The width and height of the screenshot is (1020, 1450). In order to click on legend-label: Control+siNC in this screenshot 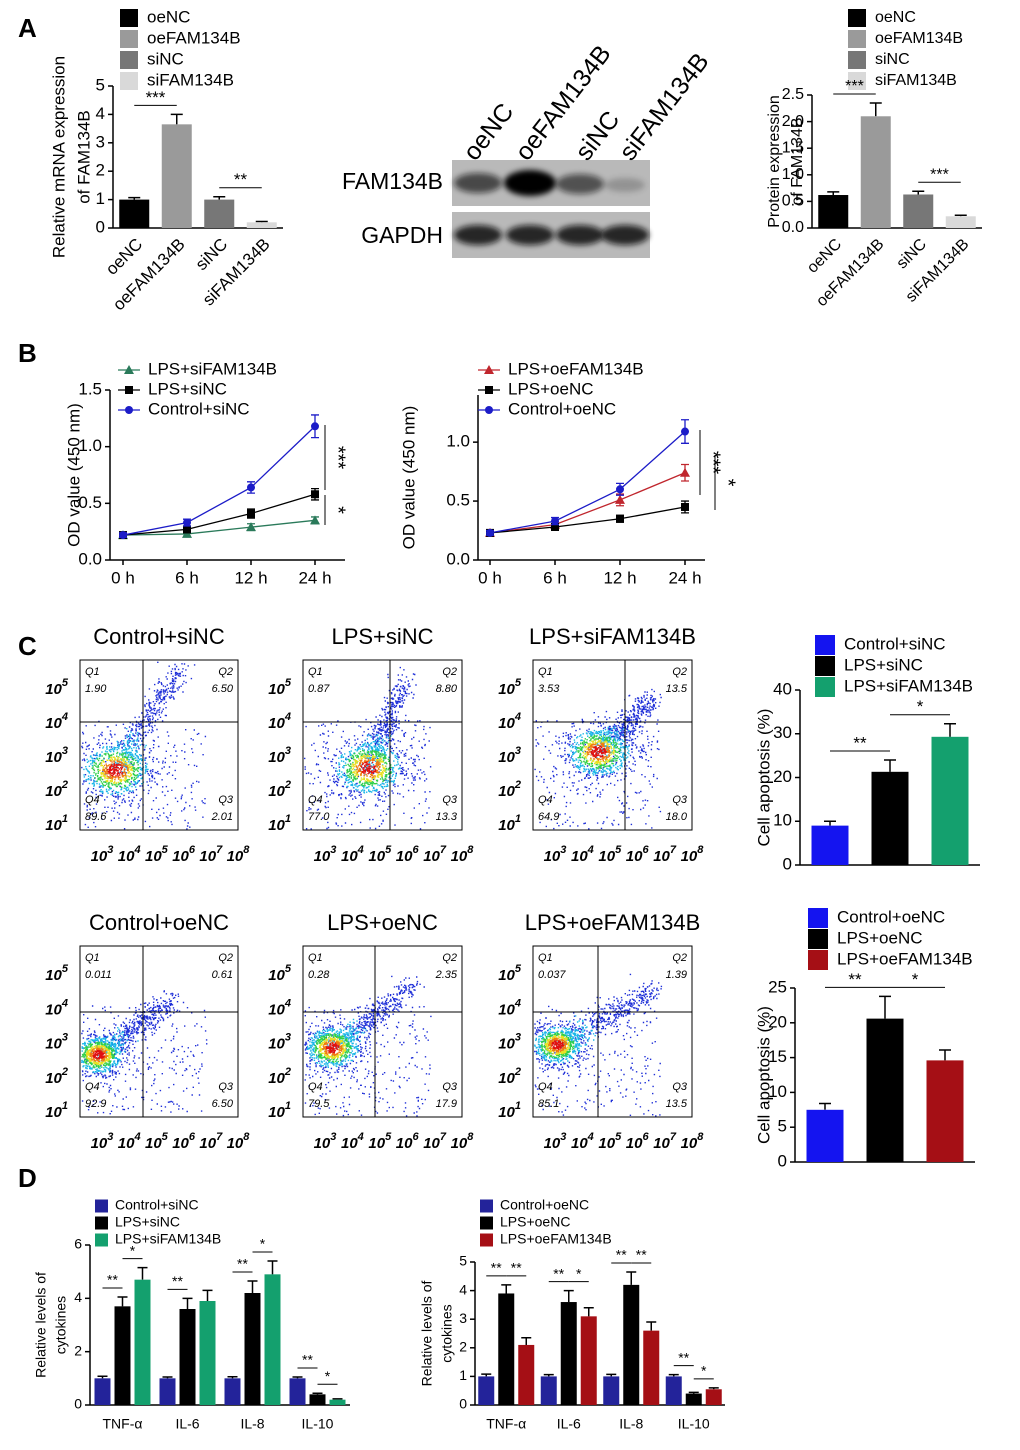, I will do `click(199, 408)`.